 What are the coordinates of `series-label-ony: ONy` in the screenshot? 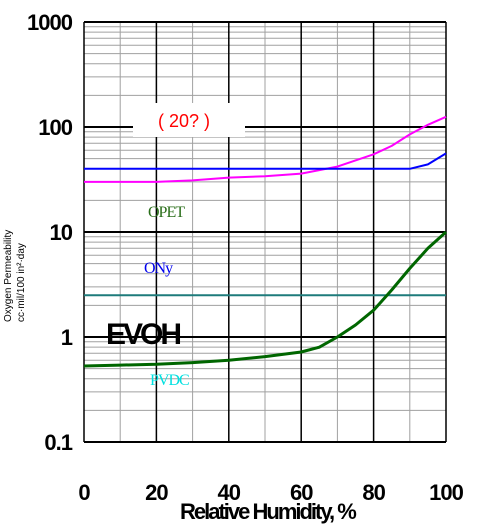 It's located at (158, 268).